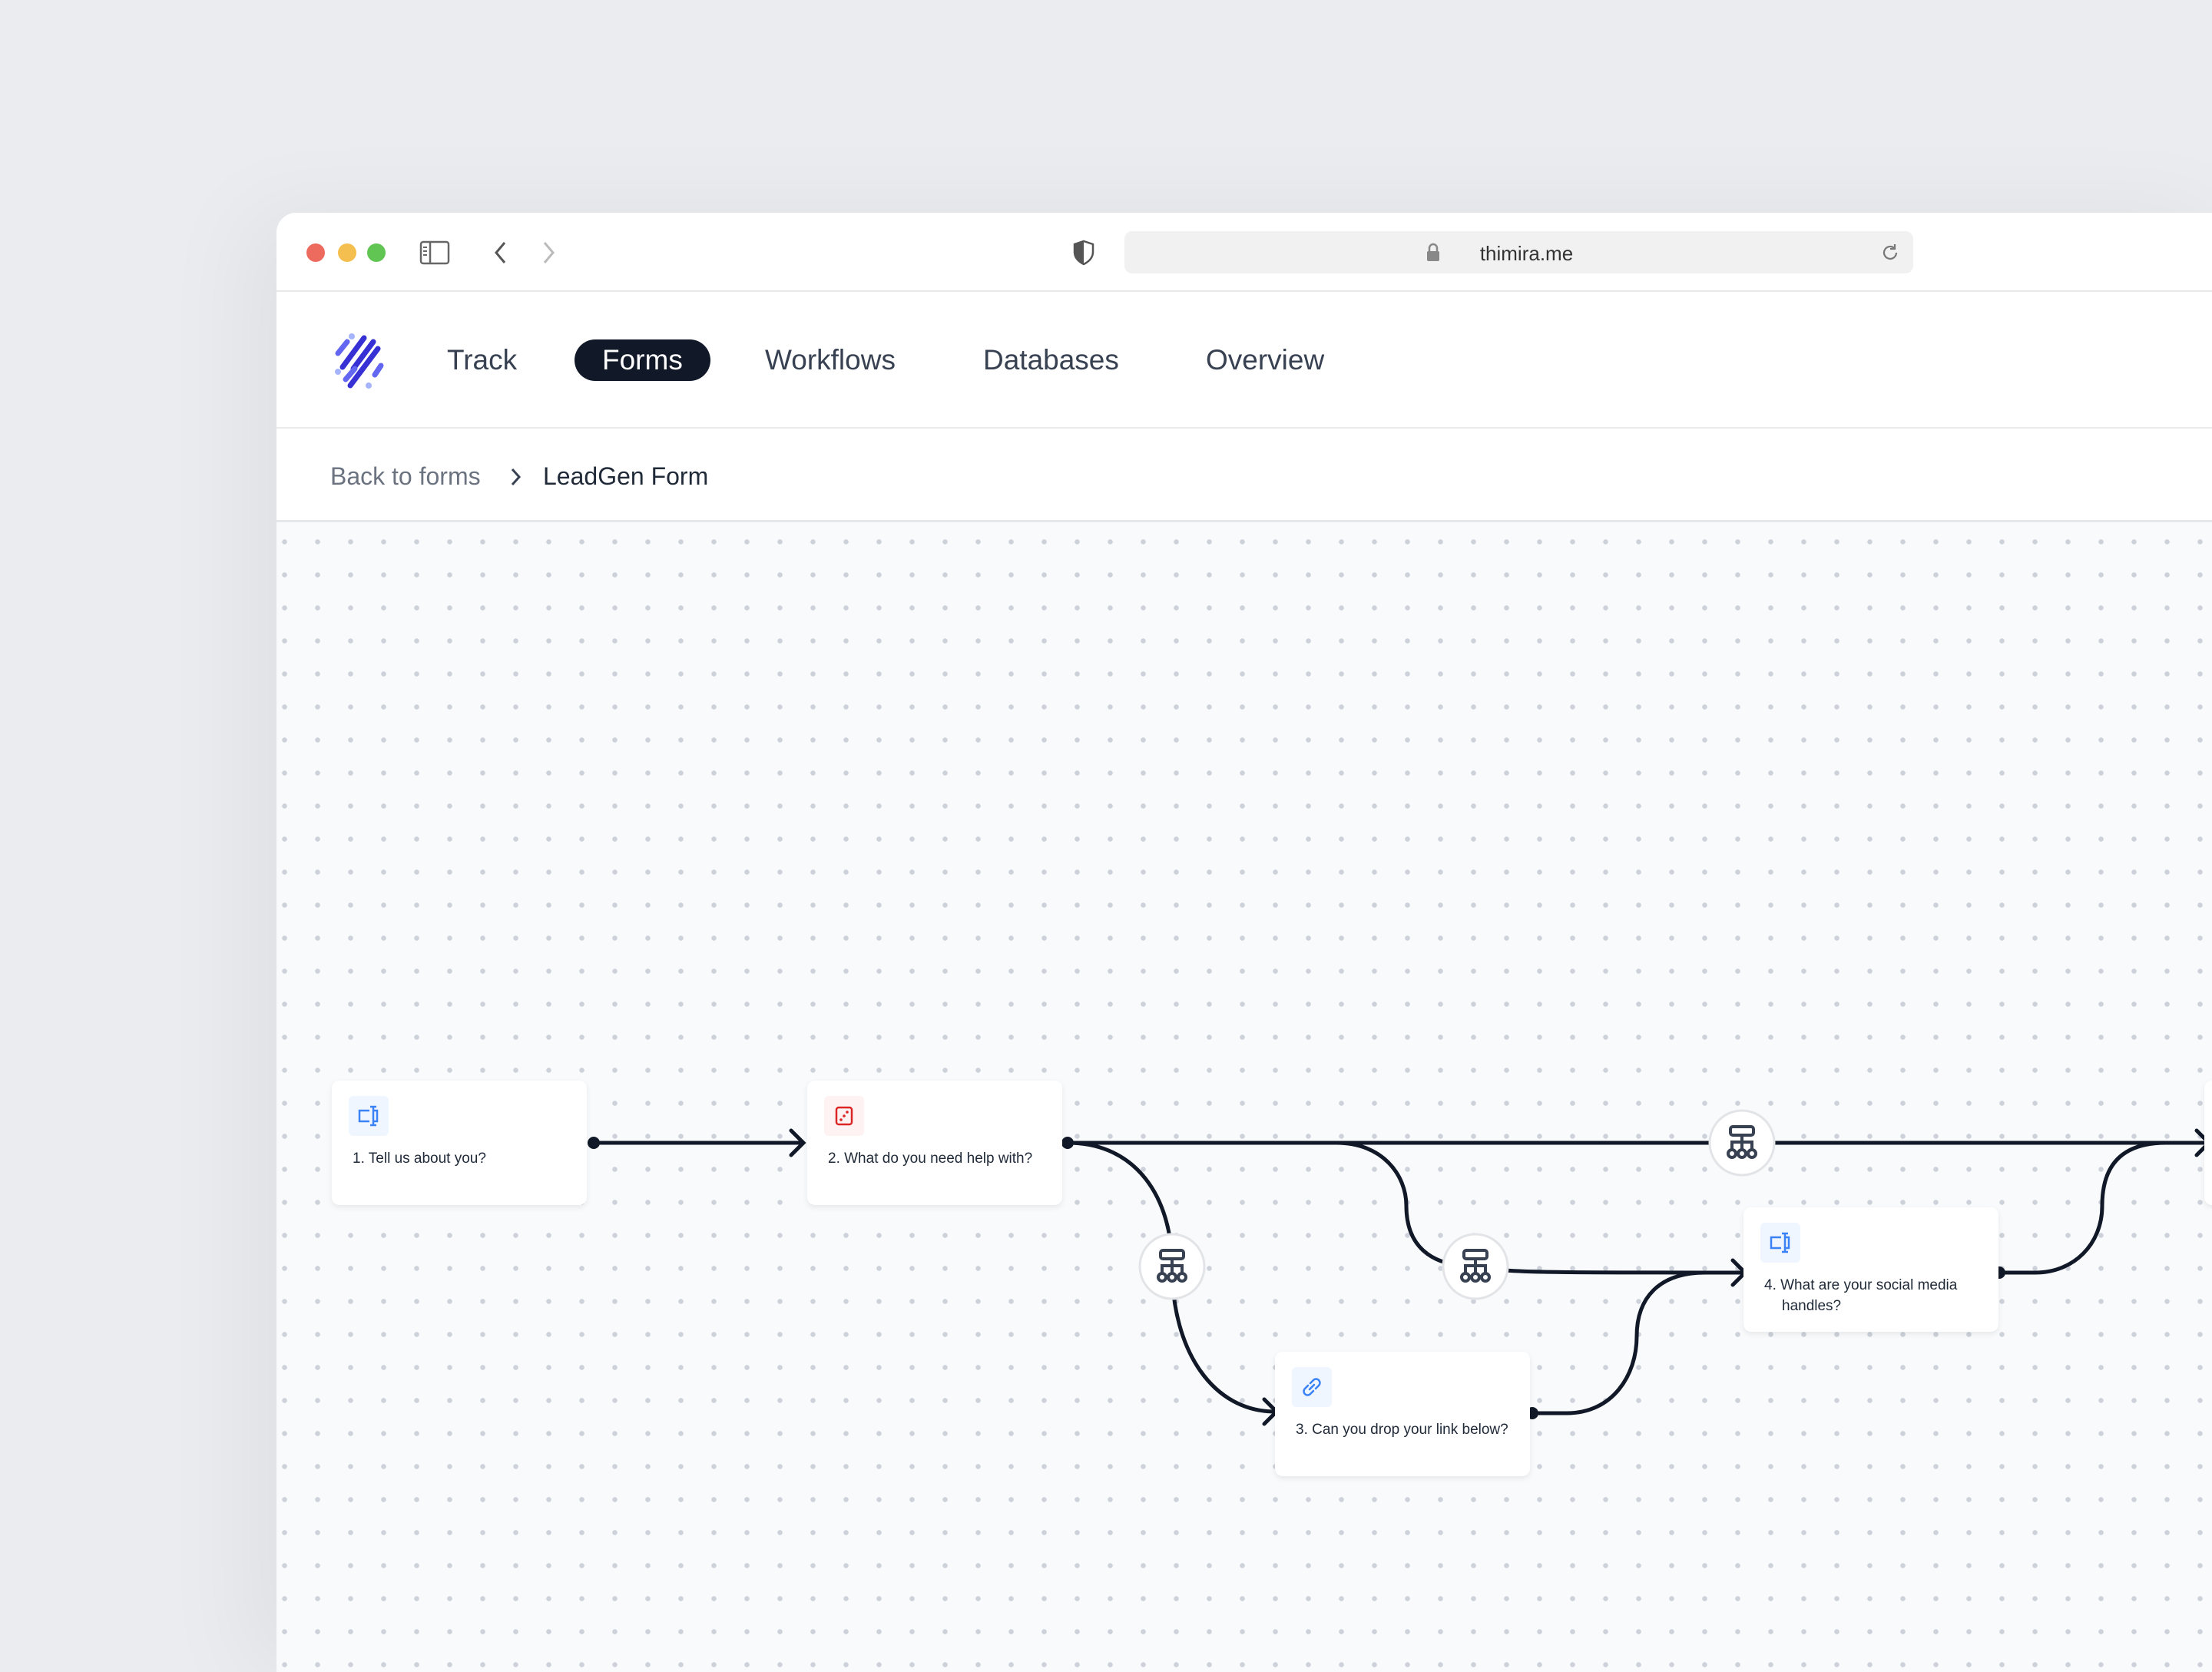 The image size is (2212, 1672). Describe the element at coordinates (798, 1142) in the screenshot. I see `arrow-head` at that location.